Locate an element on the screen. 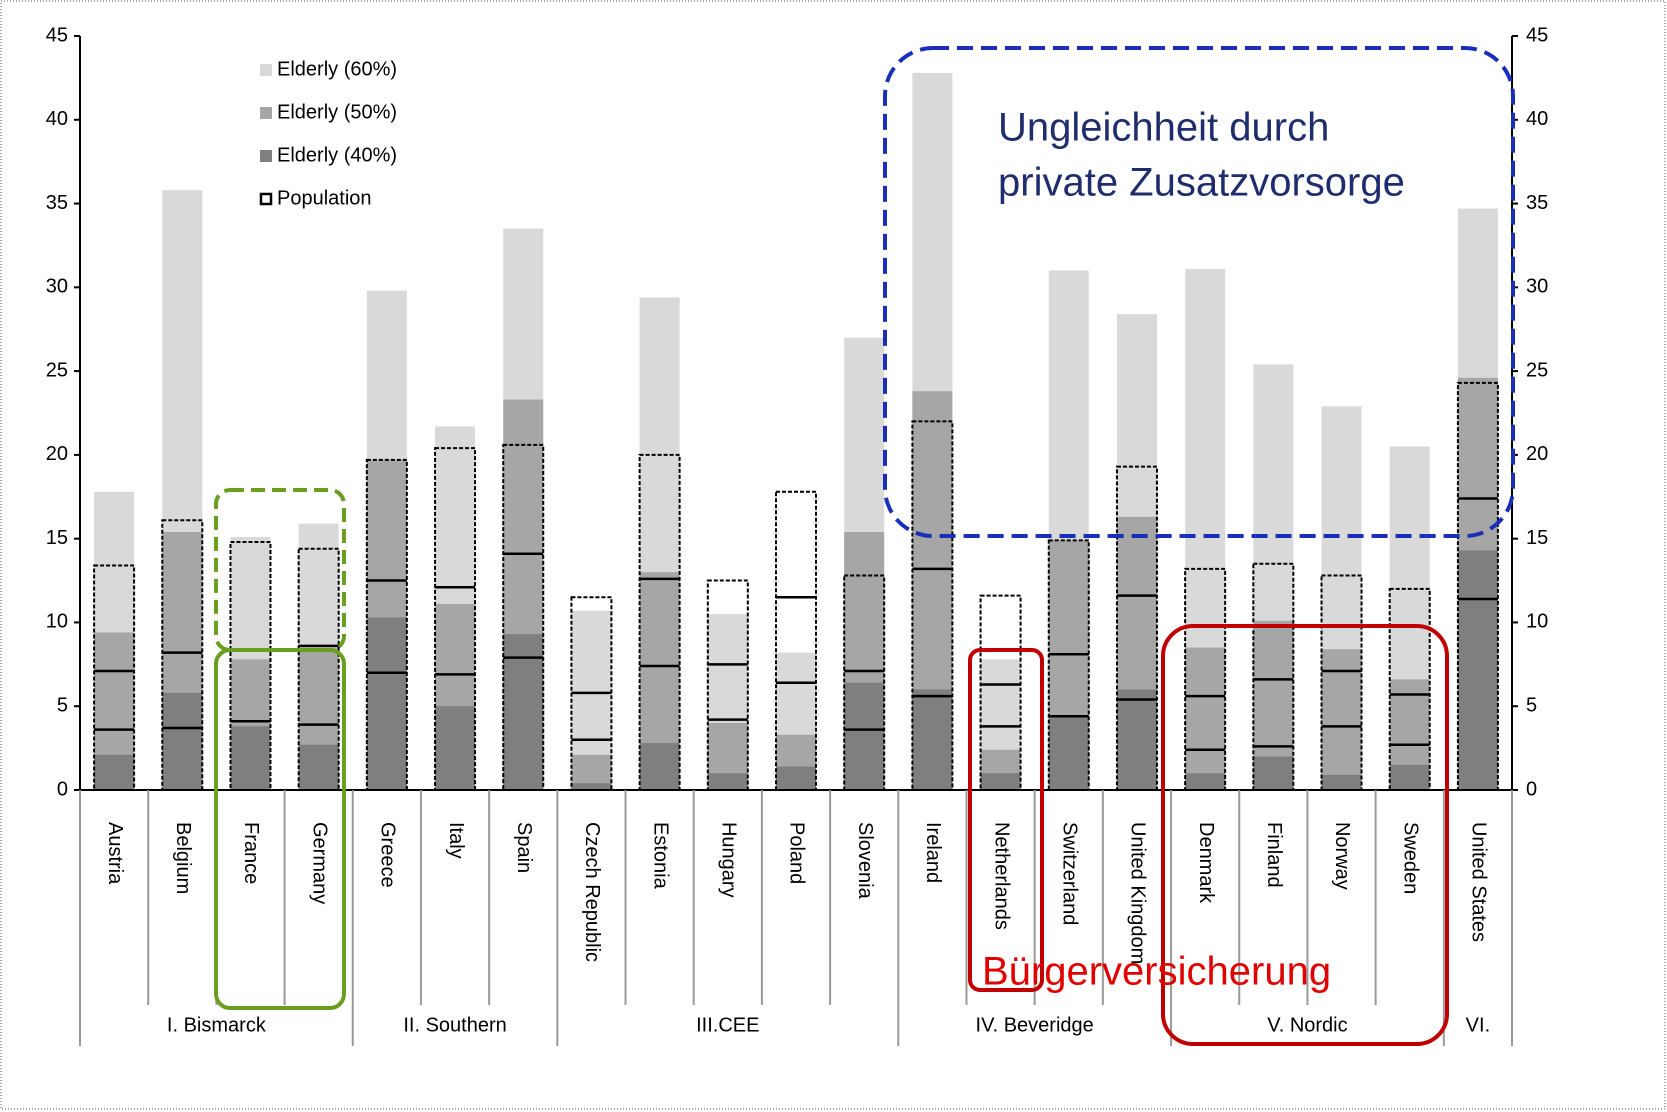 This screenshot has width=1667, height=1112. x-tick-label: Switzerland is located at coordinates (1069, 873).